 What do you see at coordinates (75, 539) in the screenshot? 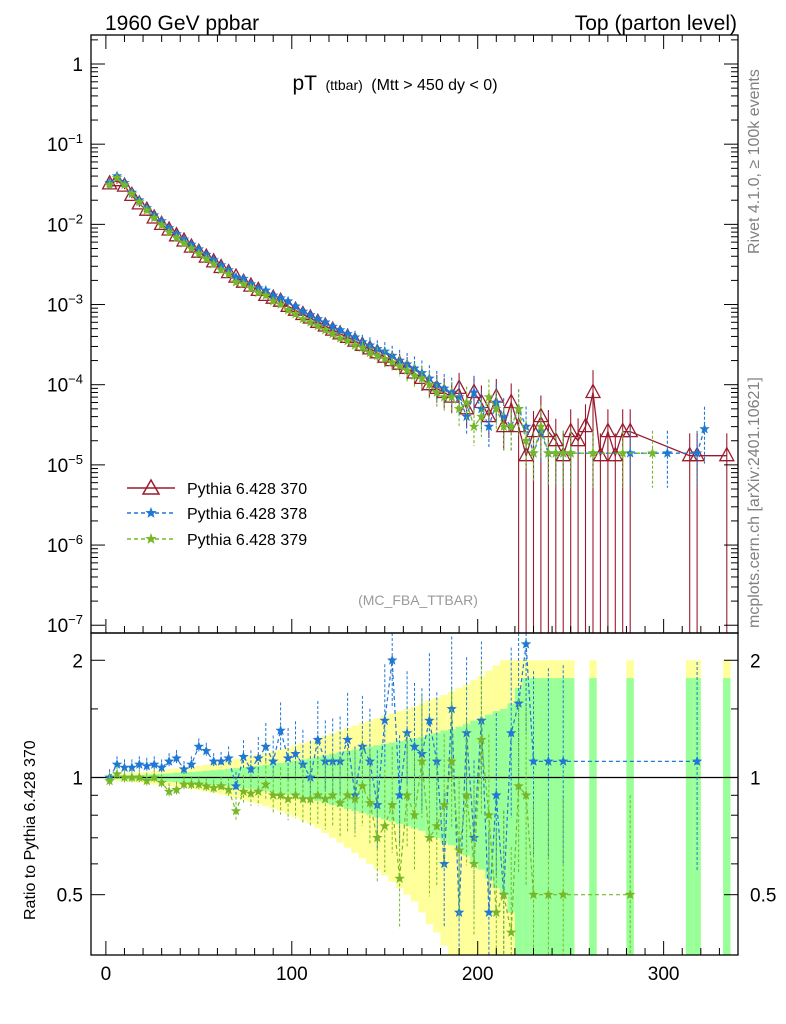
I see `y-tick-exp: −6` at bounding box center [75, 539].